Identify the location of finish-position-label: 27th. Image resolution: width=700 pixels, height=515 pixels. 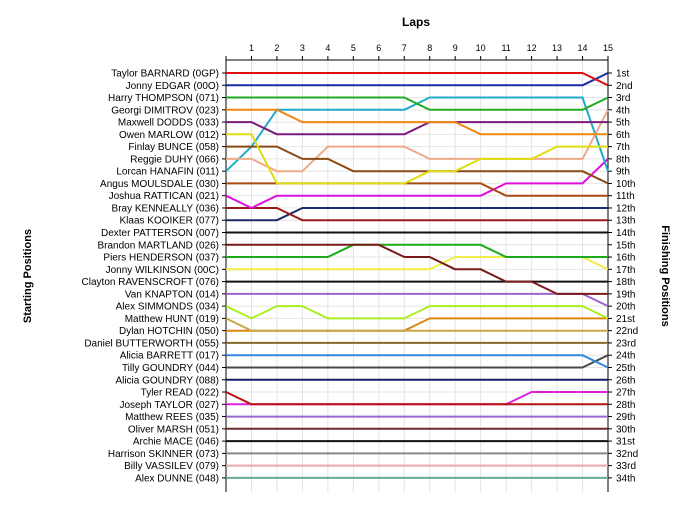
(625, 393).